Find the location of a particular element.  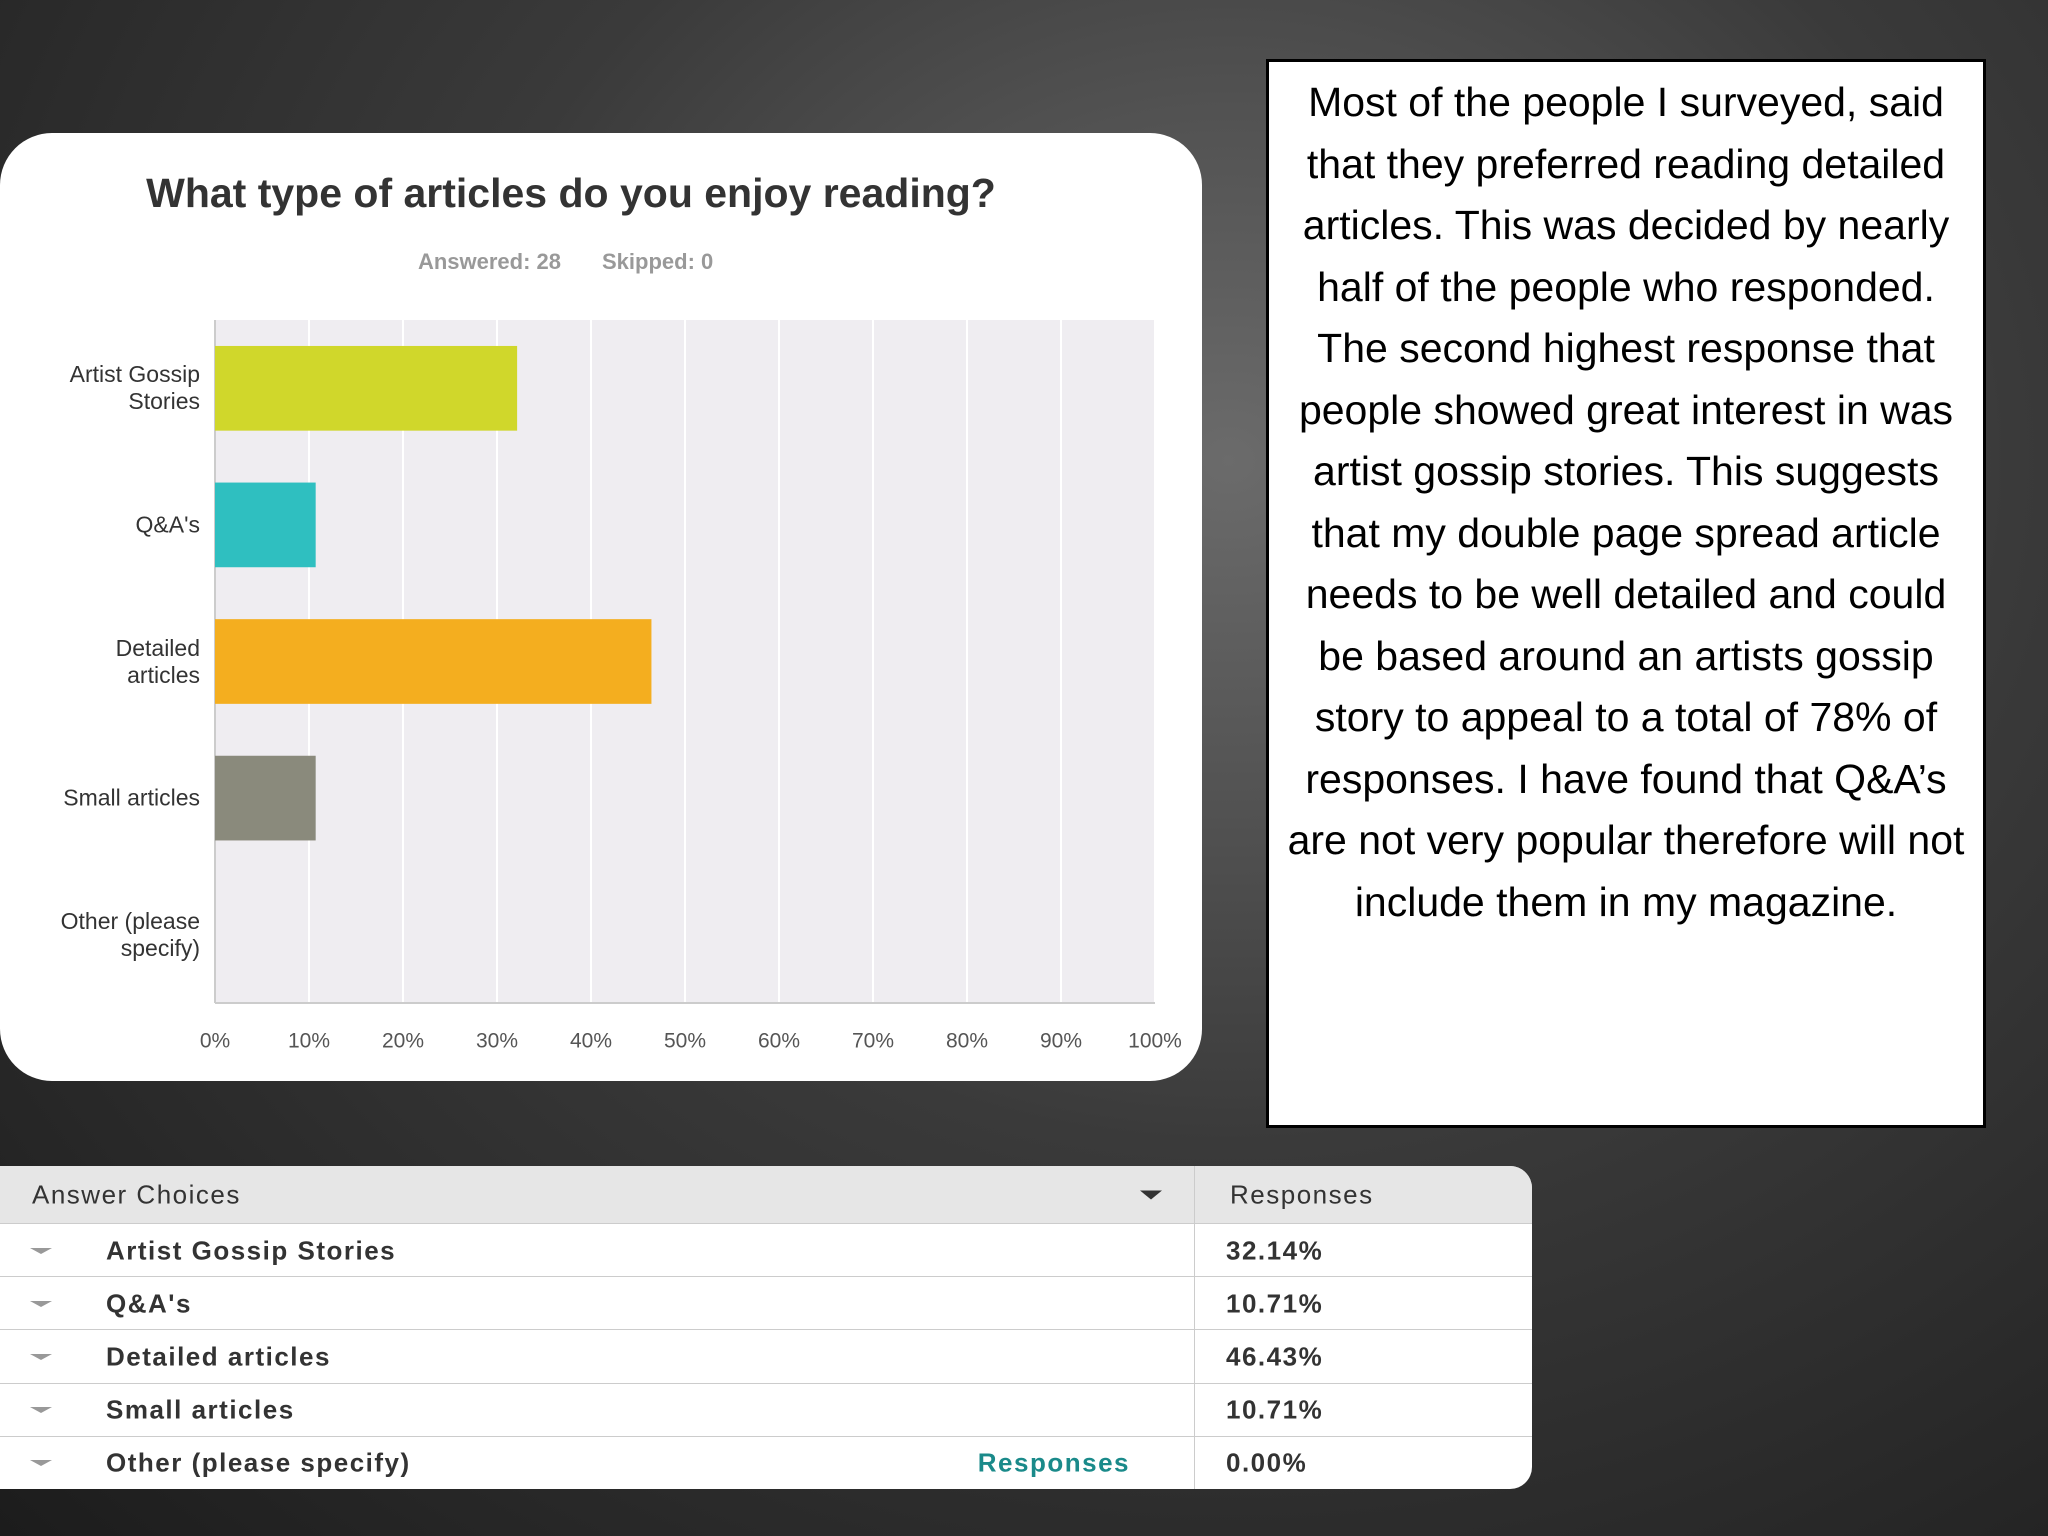

response-cell: 46.43% is located at coordinates (1275, 1356).